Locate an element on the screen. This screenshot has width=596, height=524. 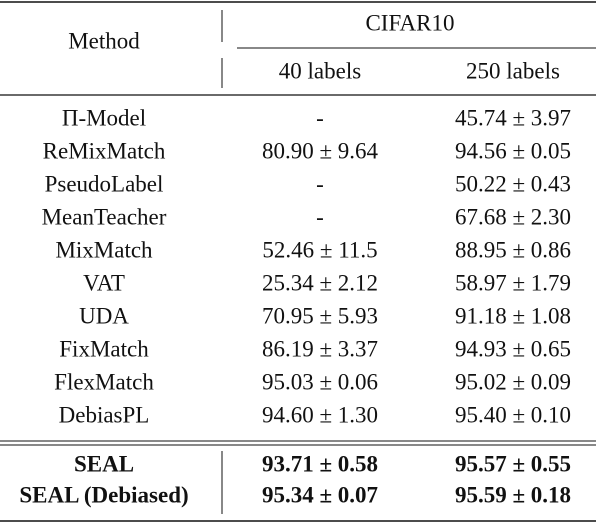
value-cell: 95.59 ± 0.18 is located at coordinates (513, 494).